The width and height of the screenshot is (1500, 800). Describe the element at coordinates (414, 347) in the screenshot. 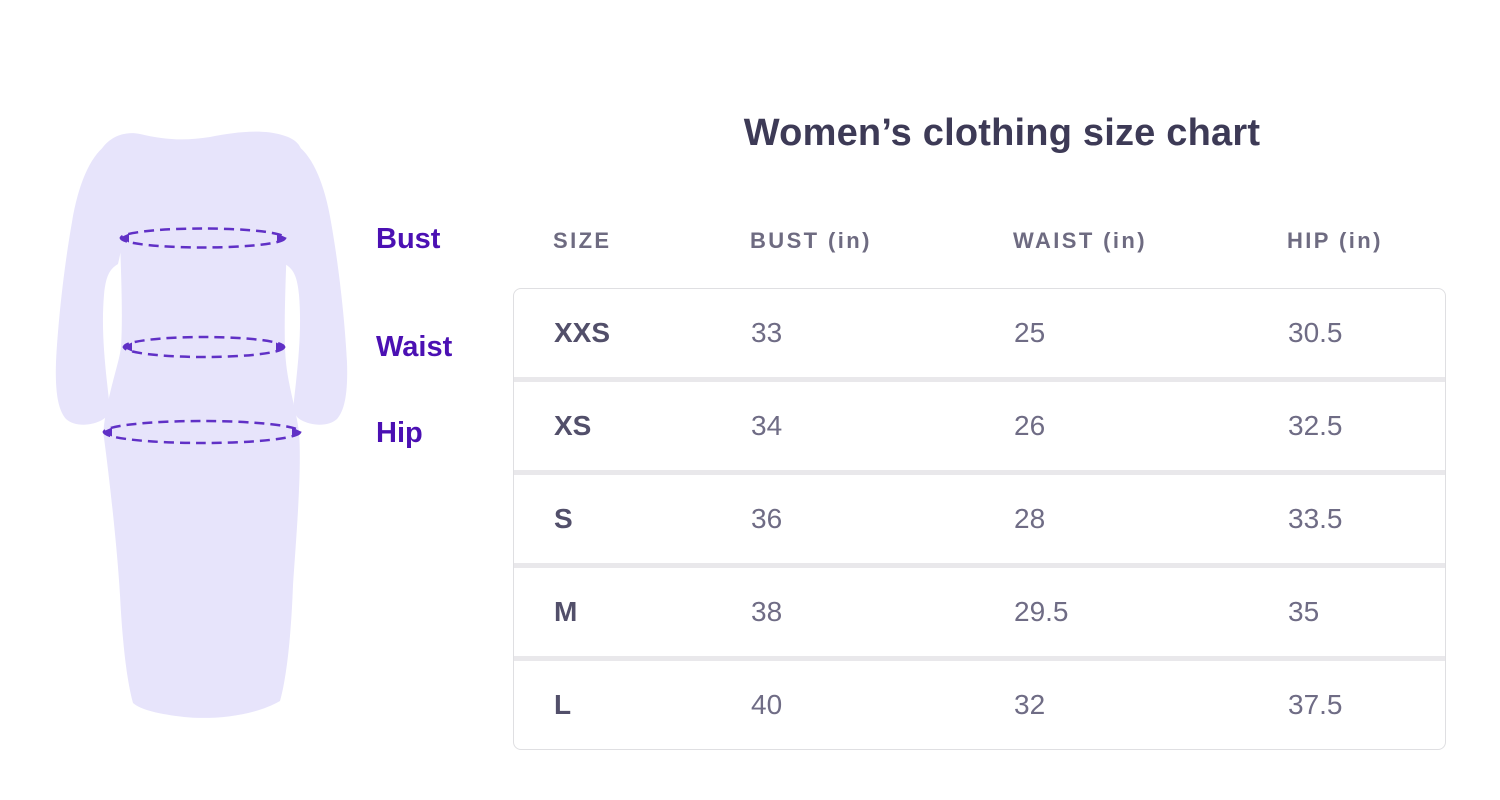

I see `measure-label-waist: Waist` at that location.